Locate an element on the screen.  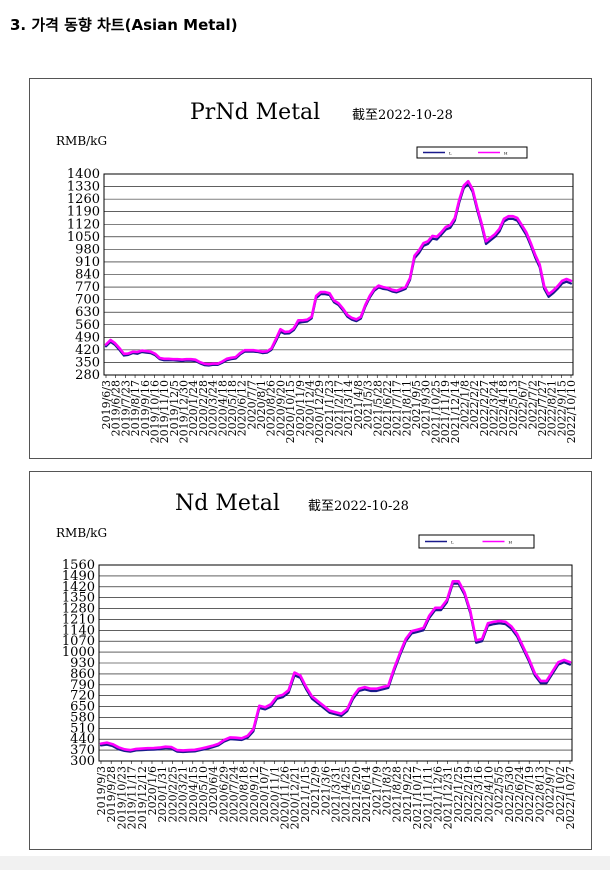
x-tick-label: 2022/7/2 is located at coordinates (532, 404).